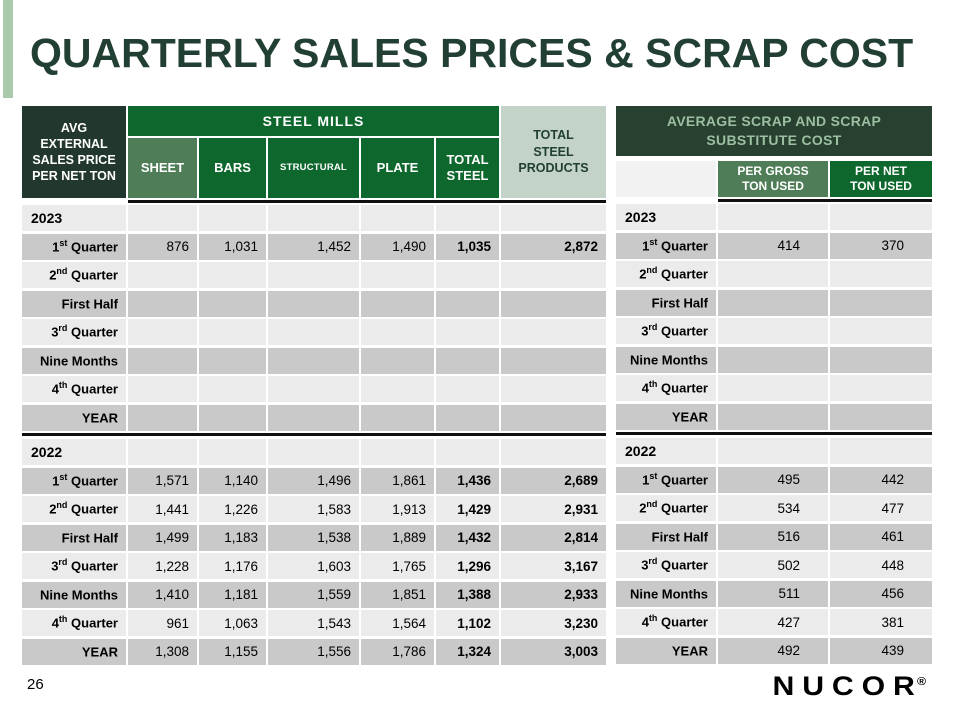 This screenshot has width=960, height=720. I want to click on nucor-logo: NUCOR®, so click(849, 686).